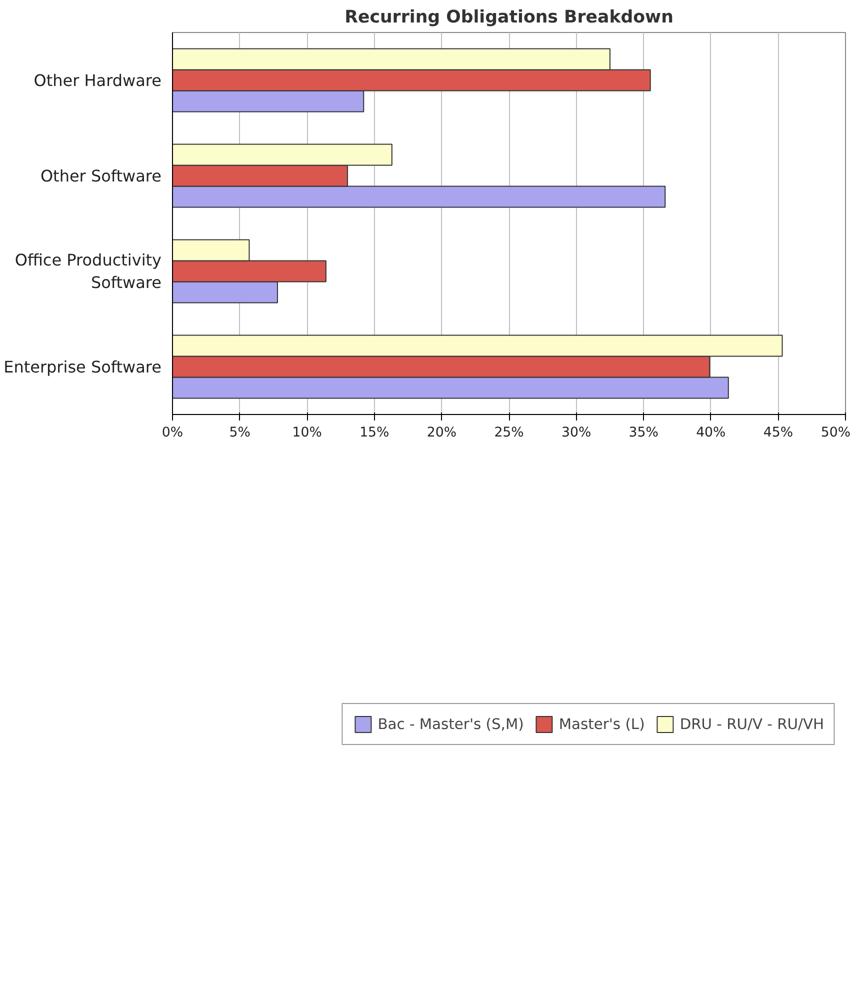  What do you see at coordinates (451, 724) in the screenshot?
I see `legend-label: Bac - Master's (S,M)` at bounding box center [451, 724].